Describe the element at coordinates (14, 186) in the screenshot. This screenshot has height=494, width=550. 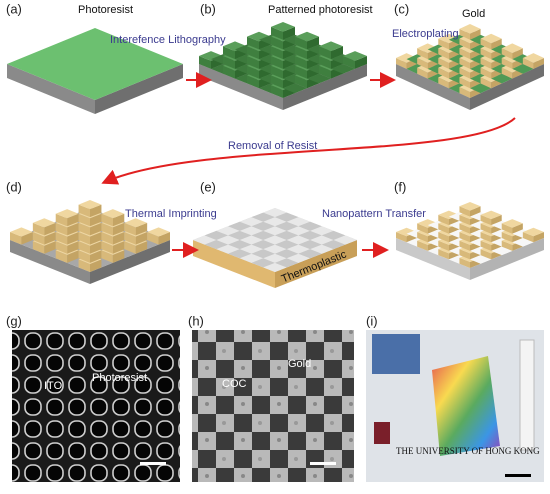
I see `panel-label: (d)` at that location.